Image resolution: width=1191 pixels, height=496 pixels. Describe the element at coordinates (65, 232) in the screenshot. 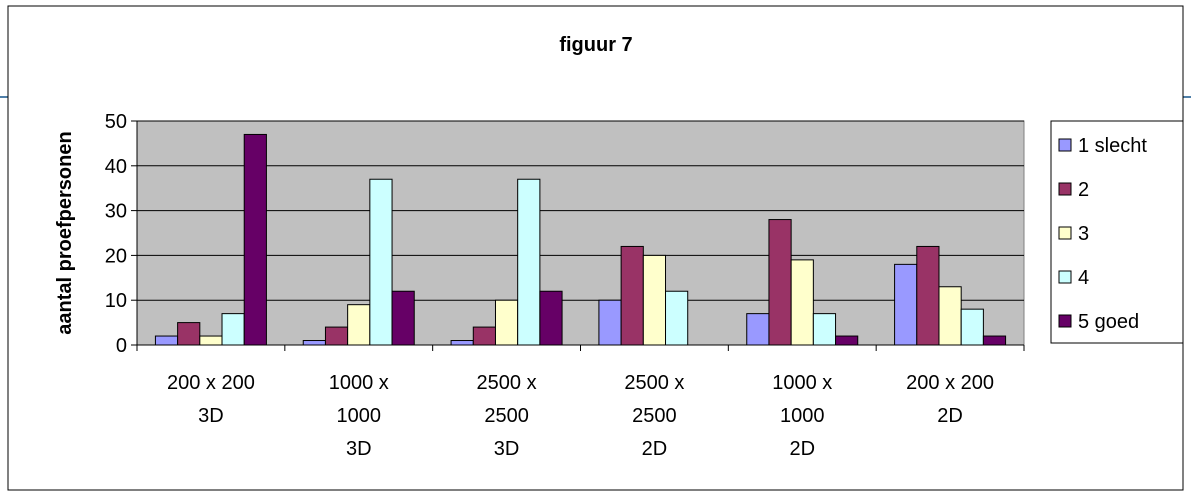

I see `y-axis-label: aantal proefpersonen` at that location.